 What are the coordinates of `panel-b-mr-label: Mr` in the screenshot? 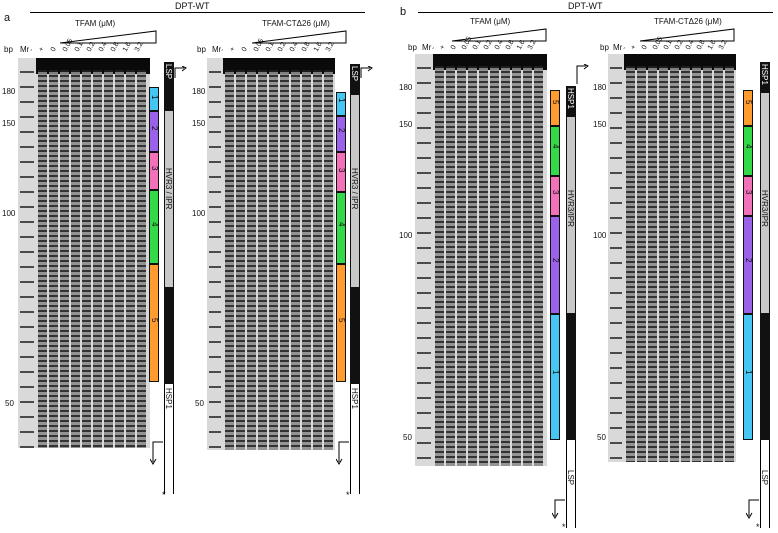 It's located at (427, 47).